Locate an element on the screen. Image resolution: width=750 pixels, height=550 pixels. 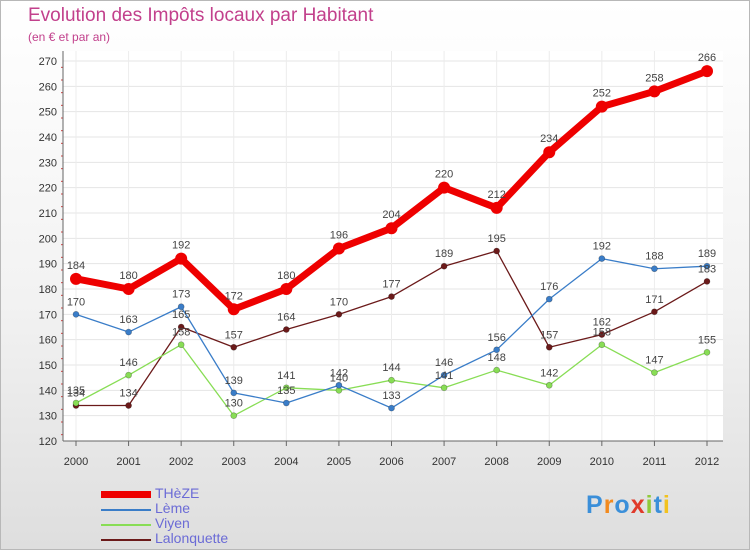
x-tick-label-2005: 2005 is located at coordinates (339, 462).